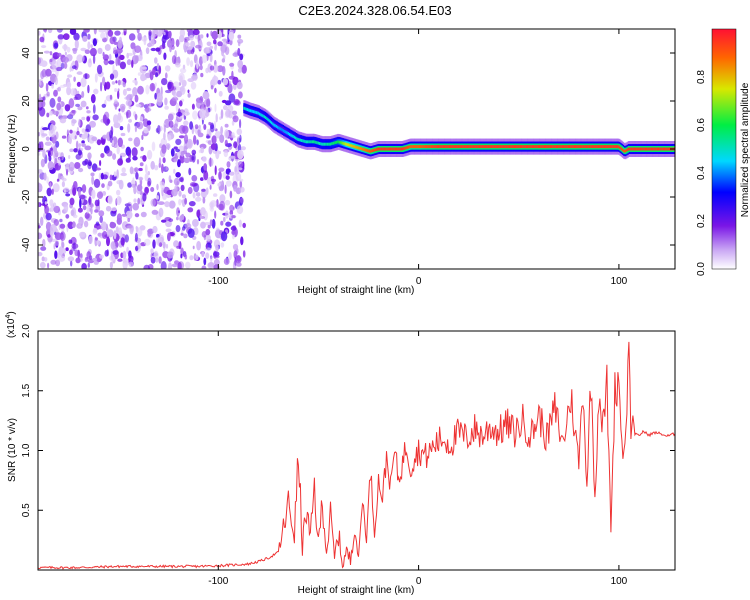 The image size is (750, 600). What do you see at coordinates (218, 281) in the screenshot?
I see `x-tick-label: -100` at bounding box center [218, 281].